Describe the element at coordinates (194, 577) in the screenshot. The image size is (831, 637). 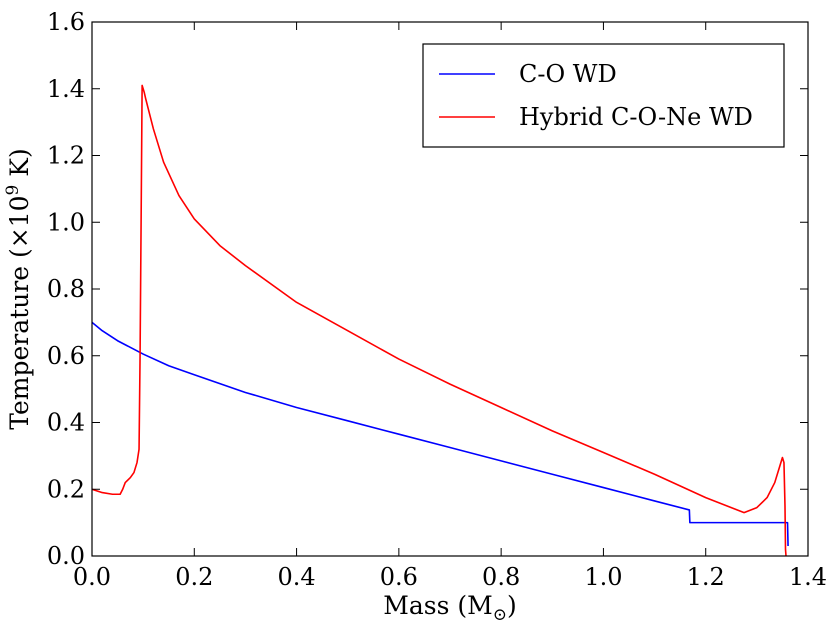
I see `x-tick-label: 0.2` at that location.